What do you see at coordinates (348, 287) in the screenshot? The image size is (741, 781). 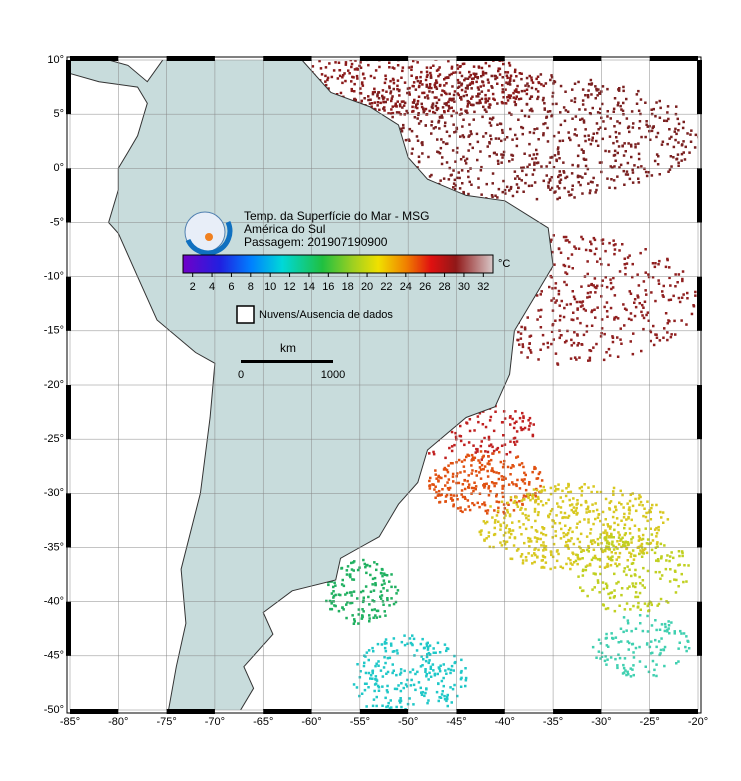 I see `colorbar-tick-label: 18` at bounding box center [348, 287].